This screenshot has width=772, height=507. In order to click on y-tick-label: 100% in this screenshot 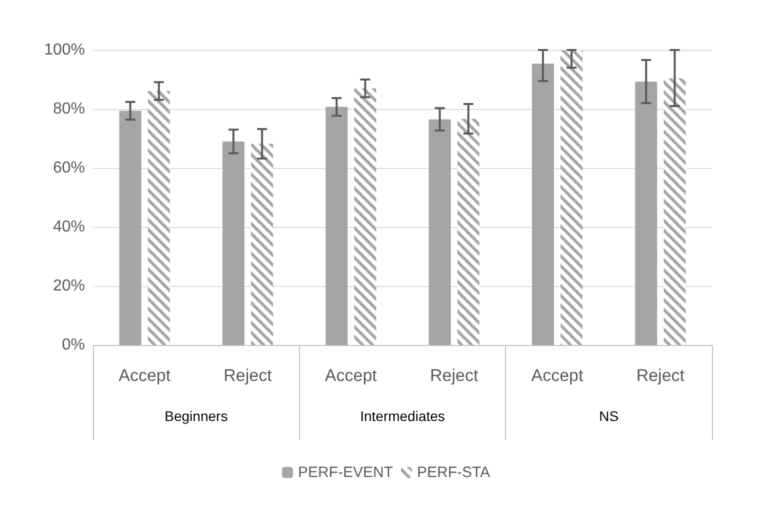, I will do `click(64, 50)`.